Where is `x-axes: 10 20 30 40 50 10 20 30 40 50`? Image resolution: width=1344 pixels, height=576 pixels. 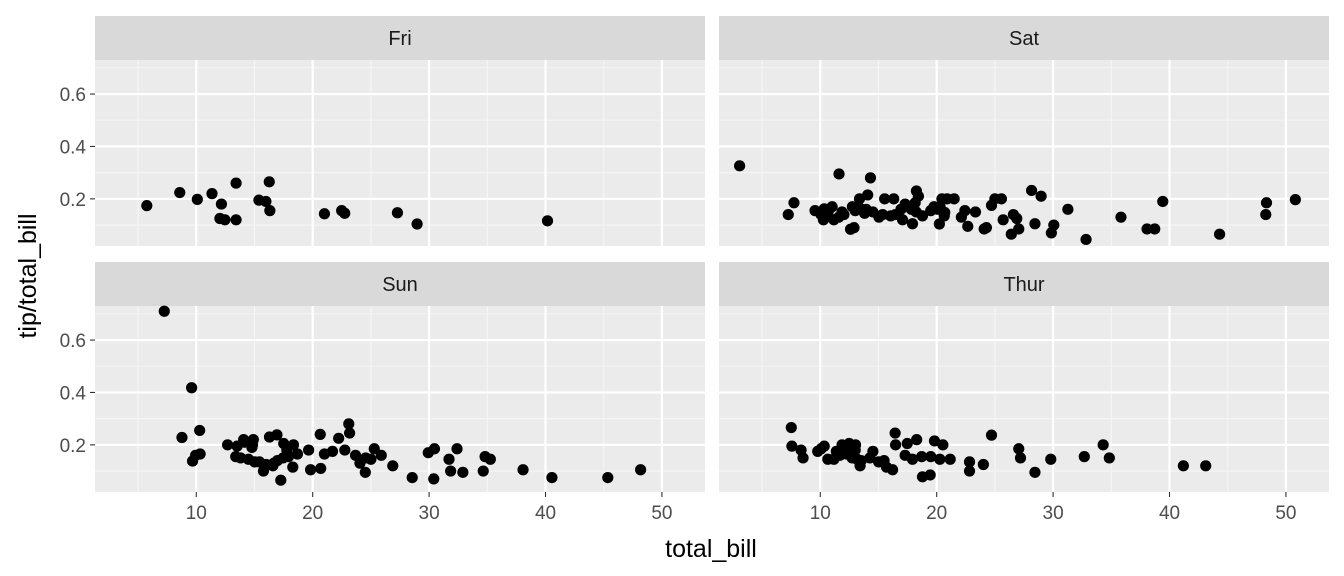 x-axes: 10 20 30 40 50 10 20 30 40 50 is located at coordinates (741, 508).